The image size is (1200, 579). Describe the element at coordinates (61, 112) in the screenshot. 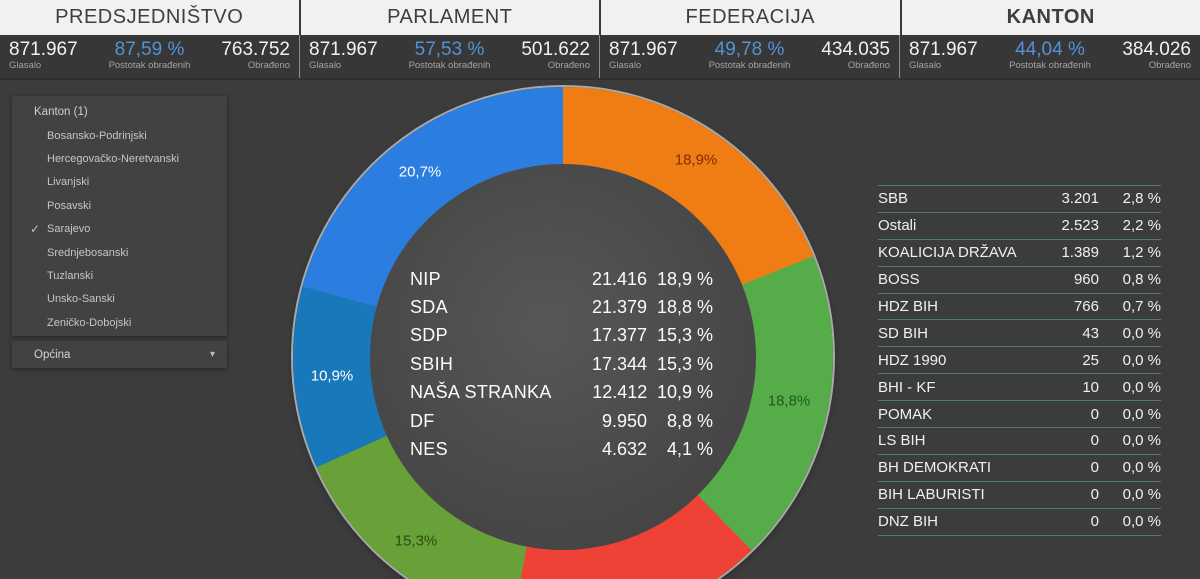

I see `kanton-panel-header: Kanton (1)` at that location.